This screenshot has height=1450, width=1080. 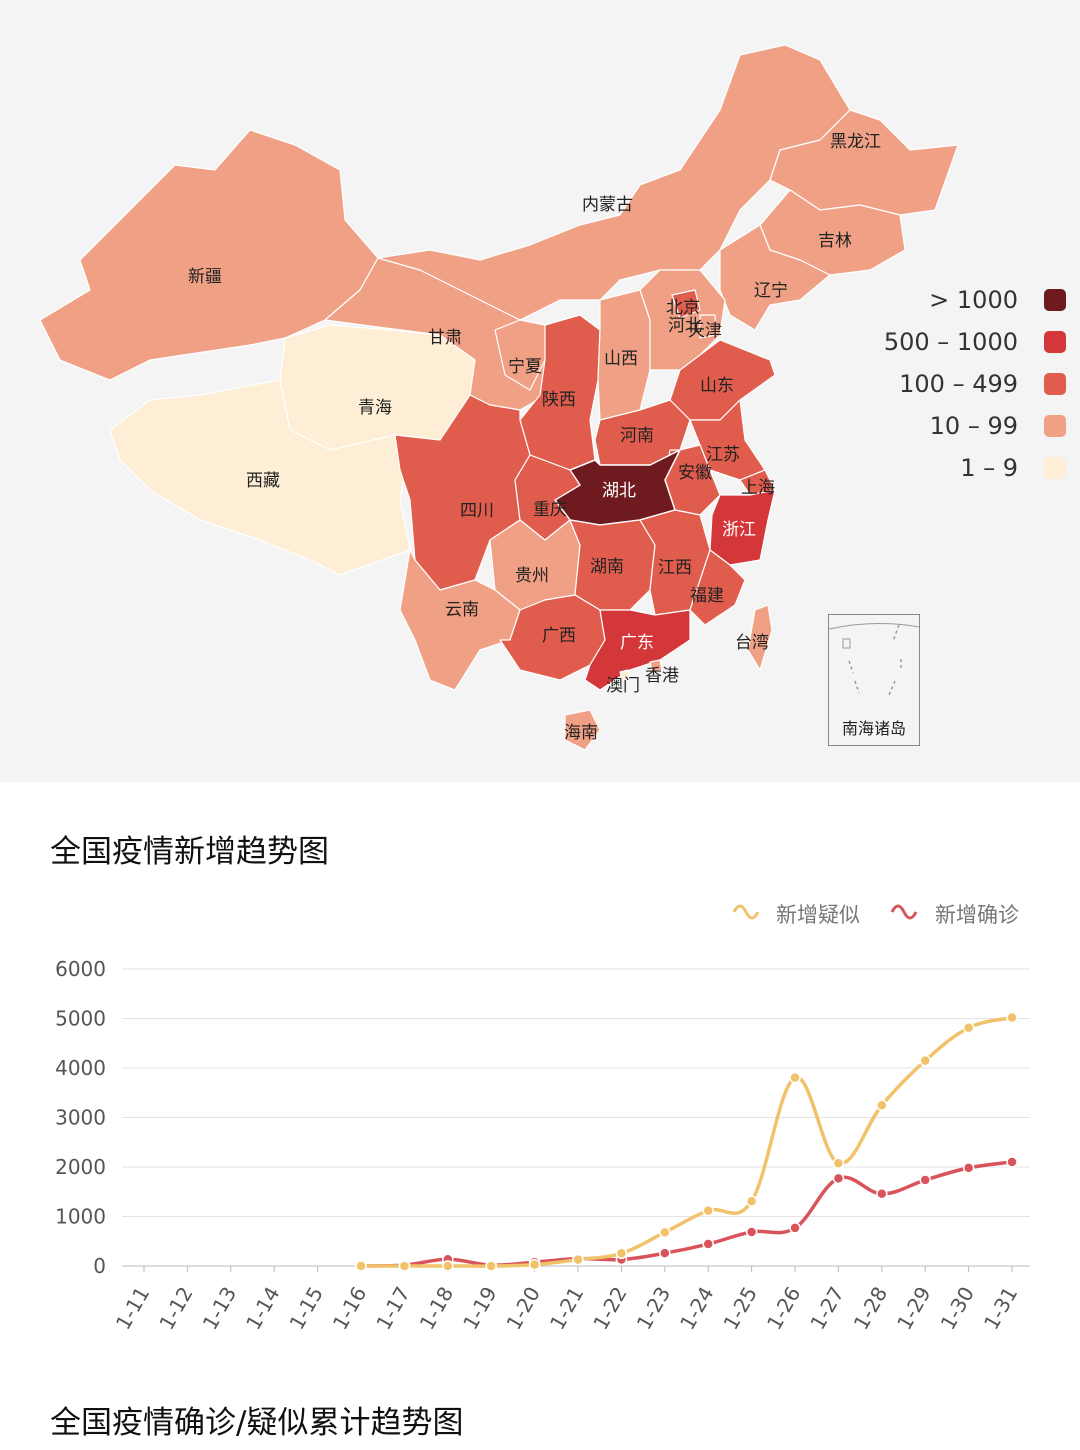 What do you see at coordinates (621, 359) in the screenshot?
I see `label-shanxi: 山西` at bounding box center [621, 359].